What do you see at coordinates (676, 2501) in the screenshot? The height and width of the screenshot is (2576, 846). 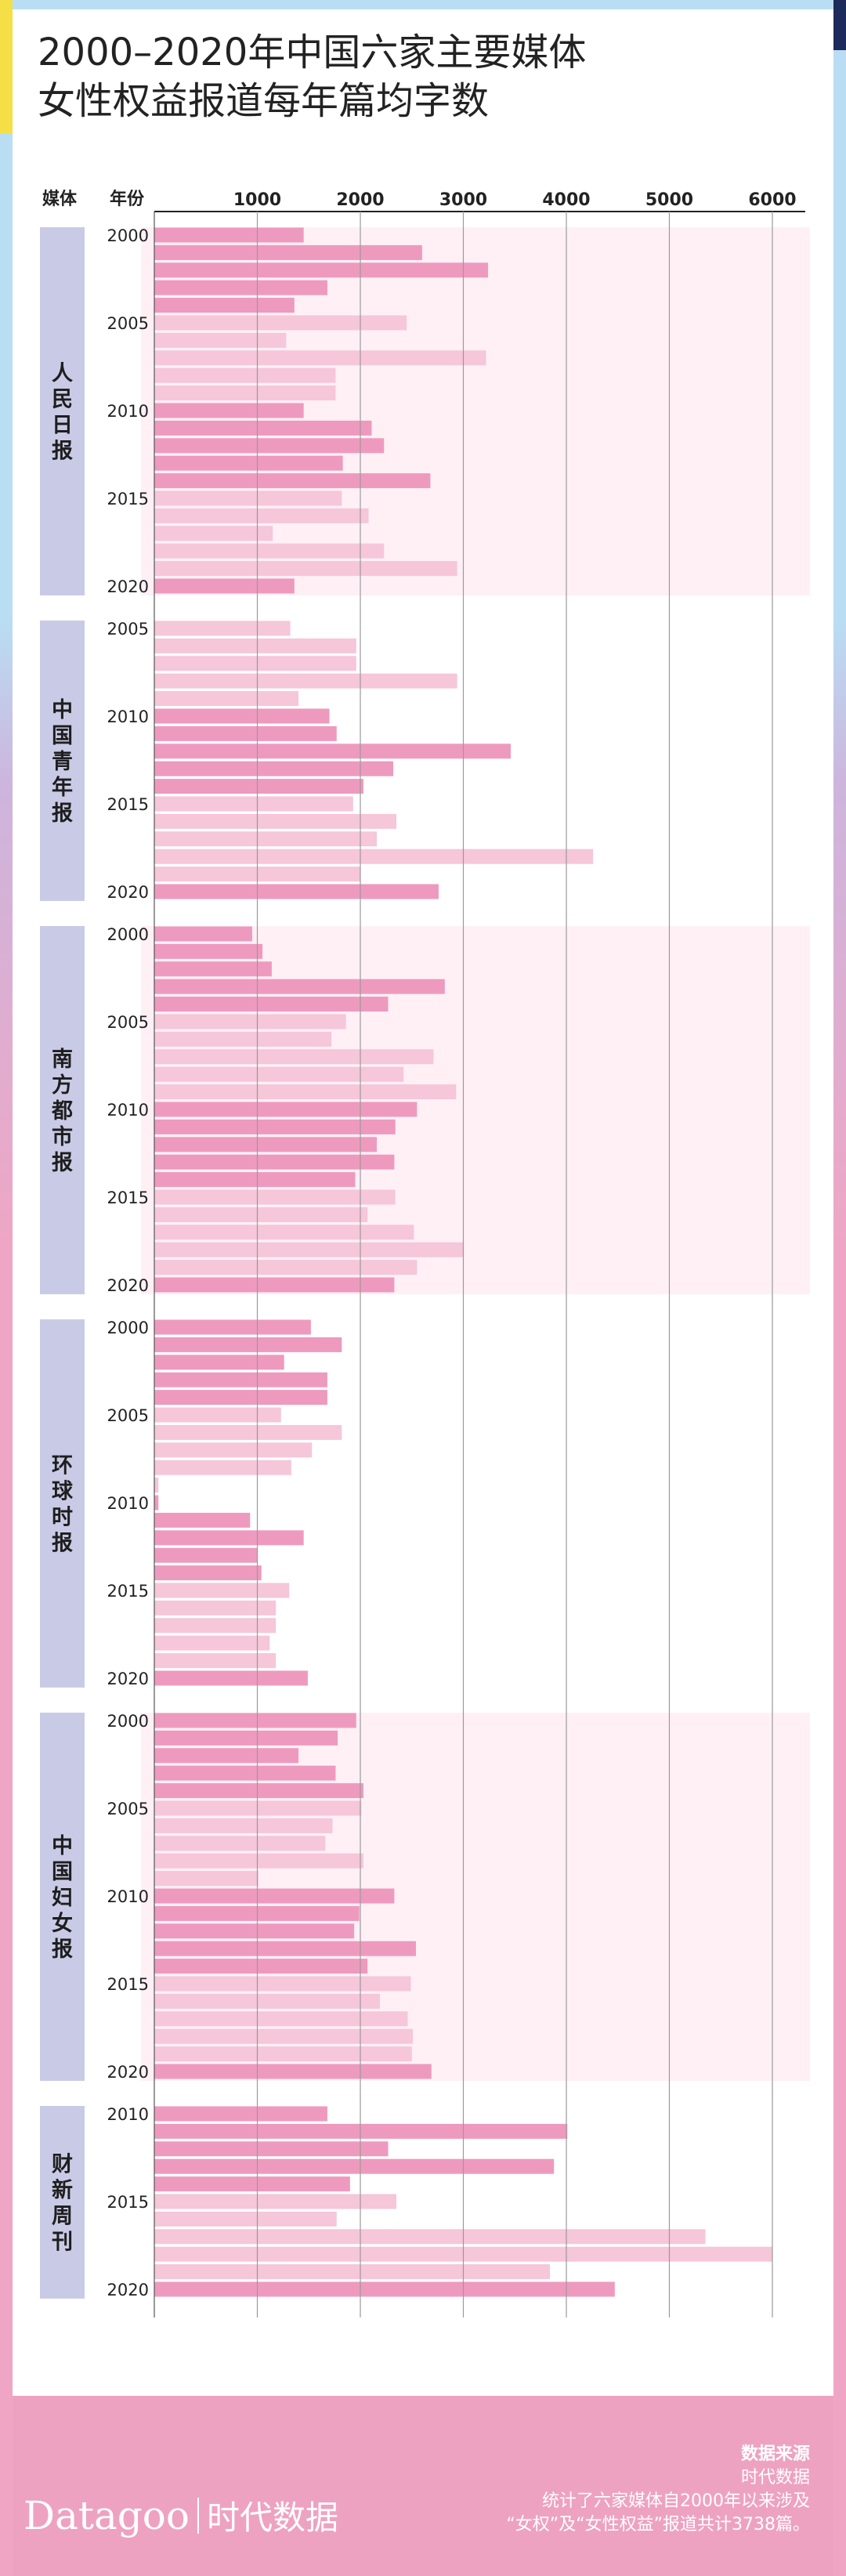 I see `source-note-1: 统计了六家媒体自2000年以来涉及` at bounding box center [676, 2501].